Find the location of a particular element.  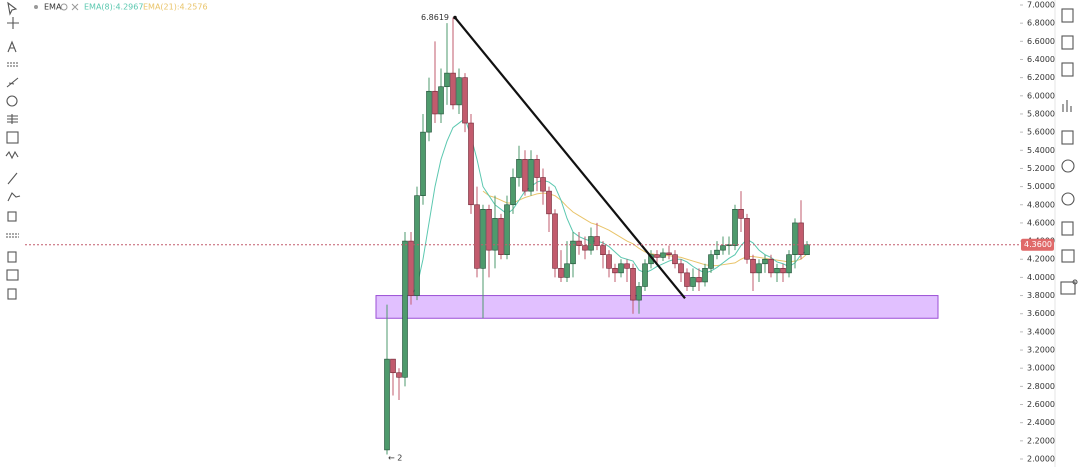

right-toolbar is located at coordinates (1069, 151).